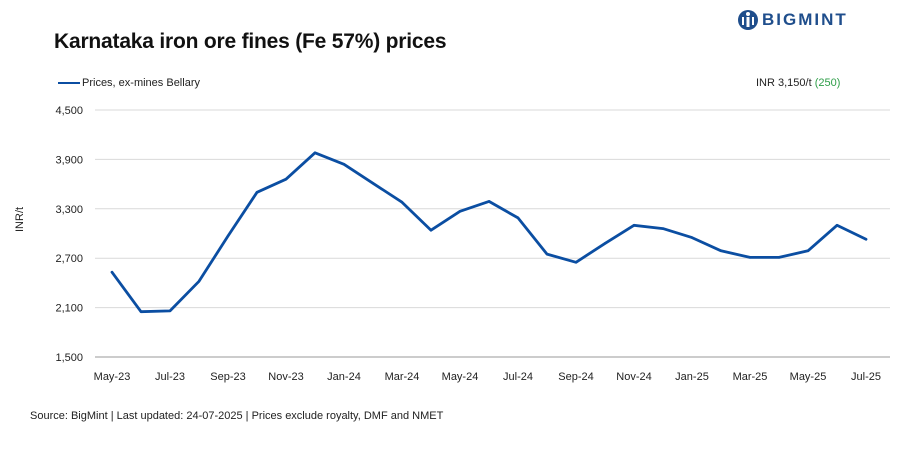 The image size is (910, 450). I want to click on chart-title: Karnataka iron ore fines (Fe 57%) prices, so click(250, 41).